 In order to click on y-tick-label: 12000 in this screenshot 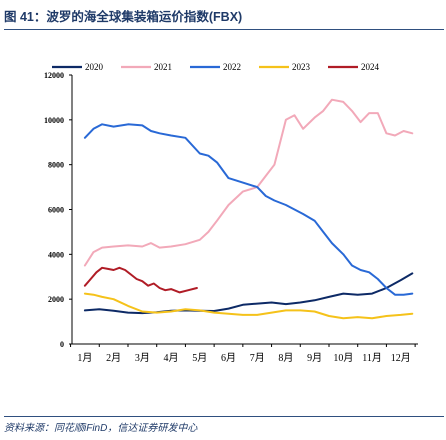, I will do `click(54, 75)`.